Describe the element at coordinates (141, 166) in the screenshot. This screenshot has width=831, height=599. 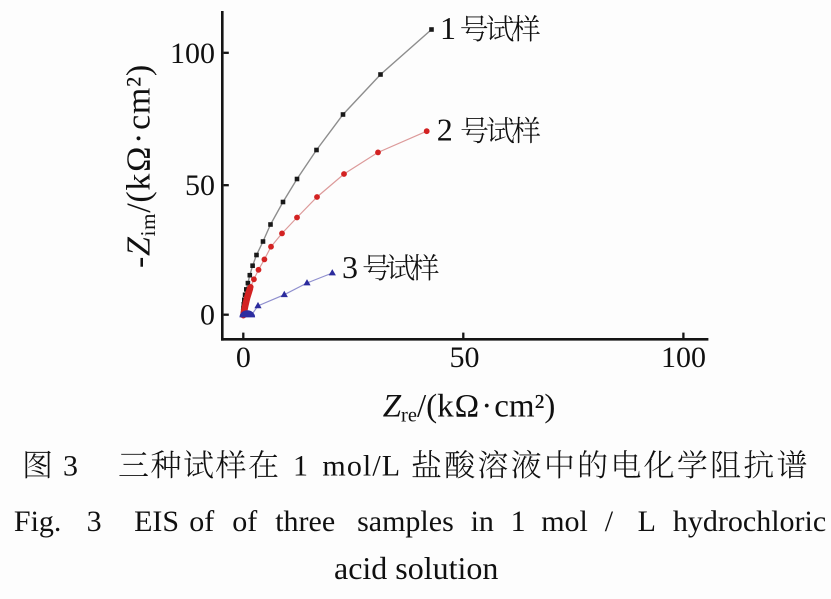
I see `svg-text: -Zim/(kΩ·cm²)` at that location.